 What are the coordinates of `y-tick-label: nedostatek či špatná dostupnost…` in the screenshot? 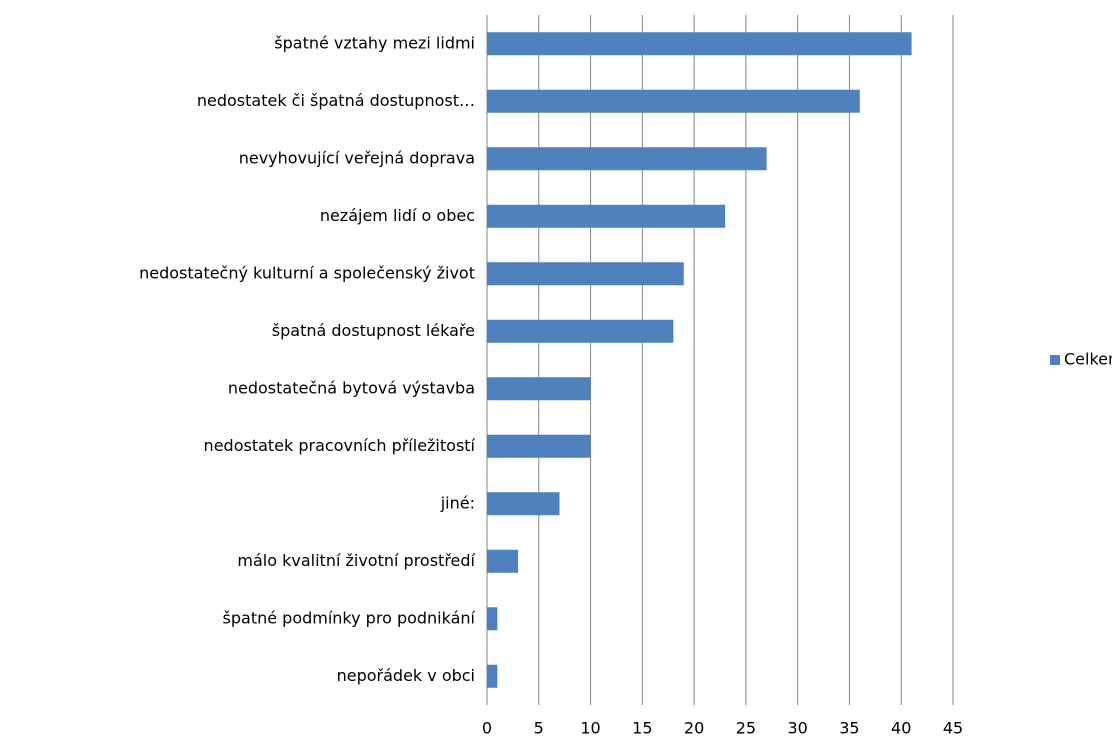 It's located at (336, 100).